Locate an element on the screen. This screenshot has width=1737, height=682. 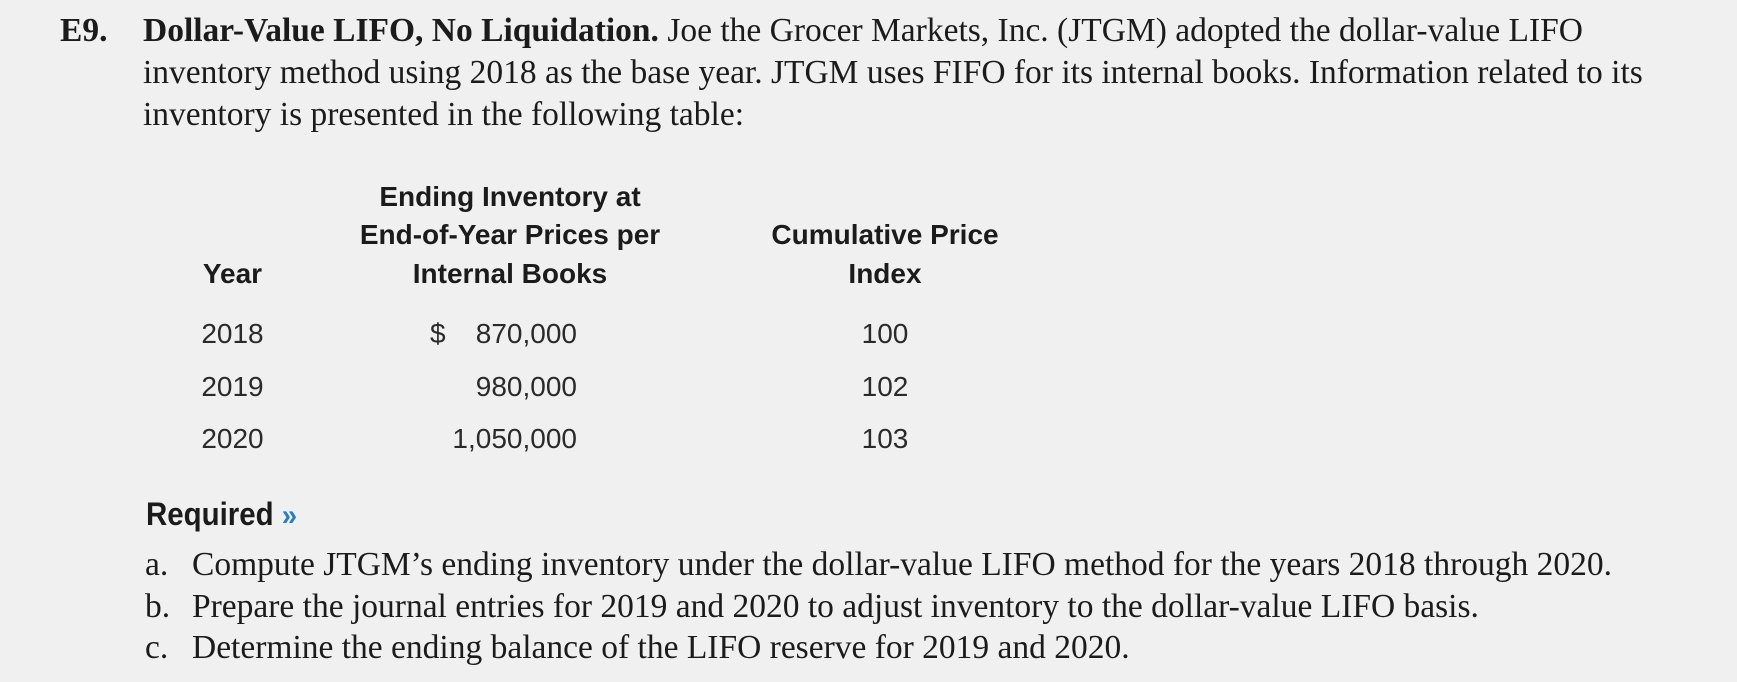
row-2018-year: 2018 is located at coordinates (232, 333).